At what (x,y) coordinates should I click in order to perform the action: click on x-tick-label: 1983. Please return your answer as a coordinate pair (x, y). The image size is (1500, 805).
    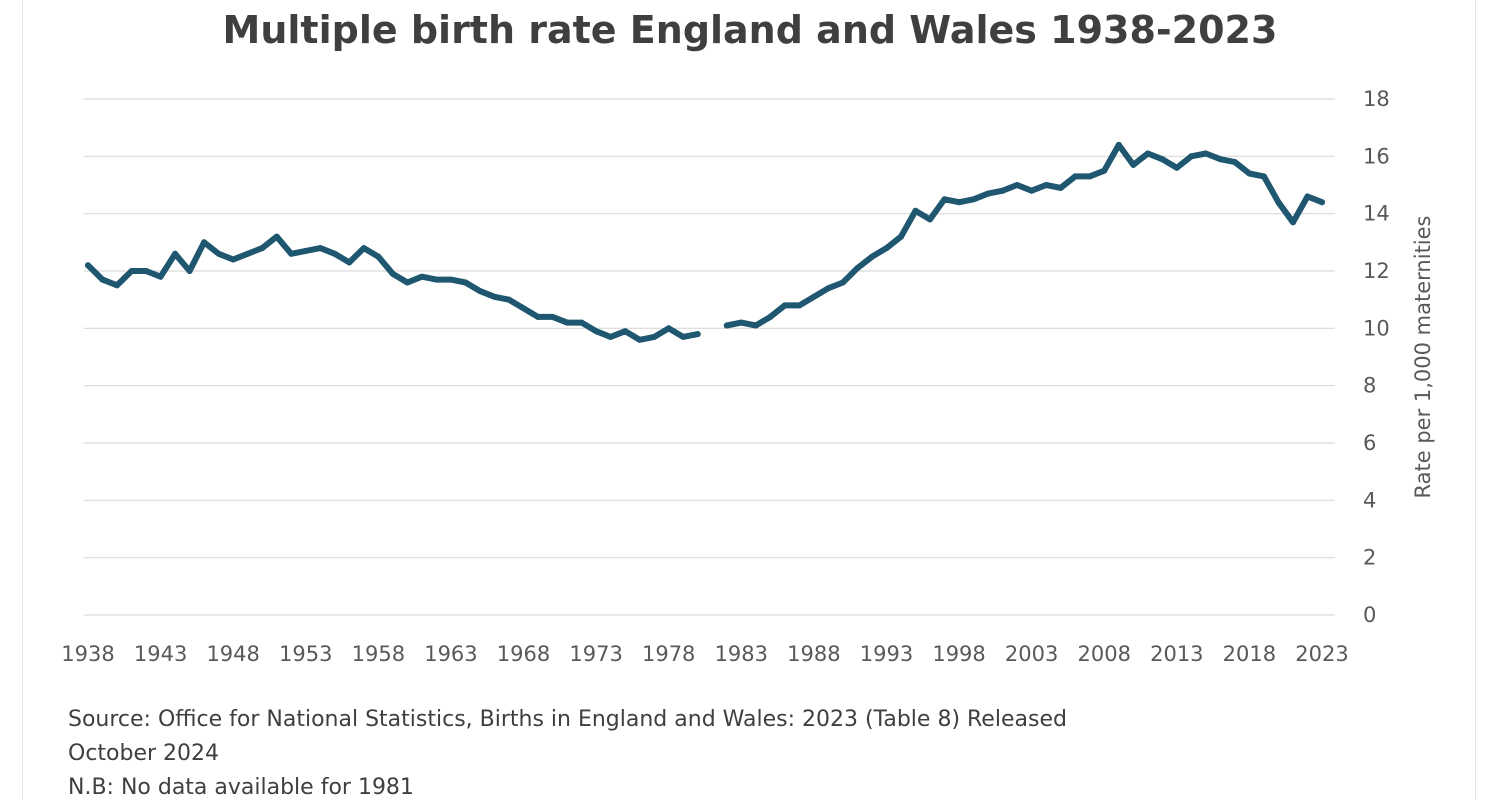
    Looking at the image, I should click on (741, 654).